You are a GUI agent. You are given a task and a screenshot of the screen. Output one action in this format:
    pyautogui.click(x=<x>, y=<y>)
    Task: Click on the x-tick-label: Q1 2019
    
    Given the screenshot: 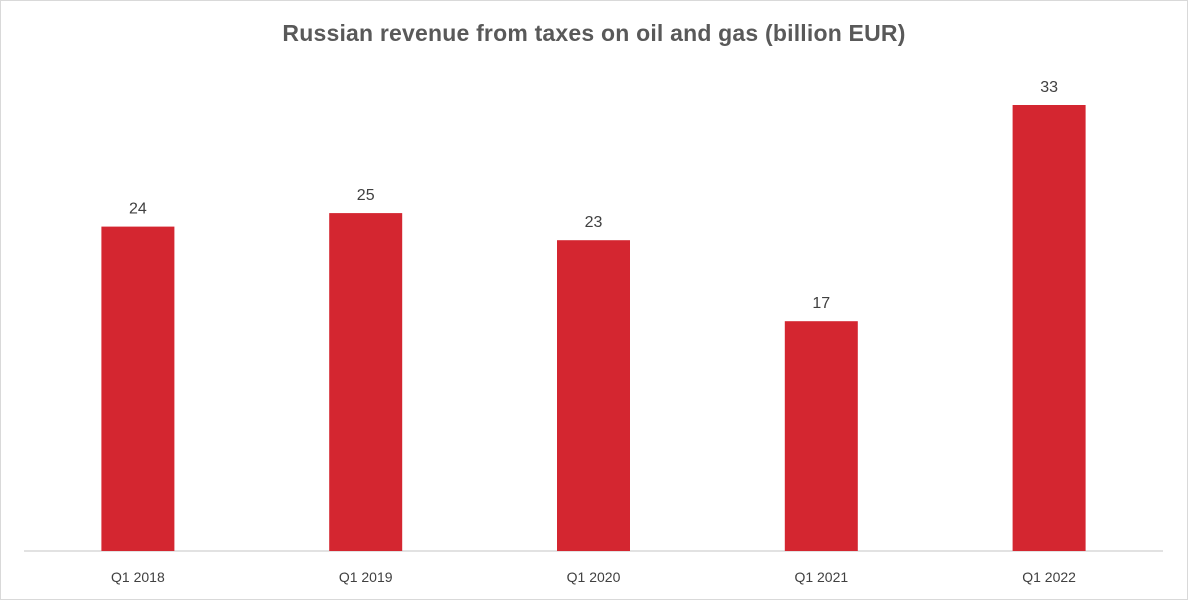 What is the action you would take?
    pyautogui.click(x=366, y=577)
    